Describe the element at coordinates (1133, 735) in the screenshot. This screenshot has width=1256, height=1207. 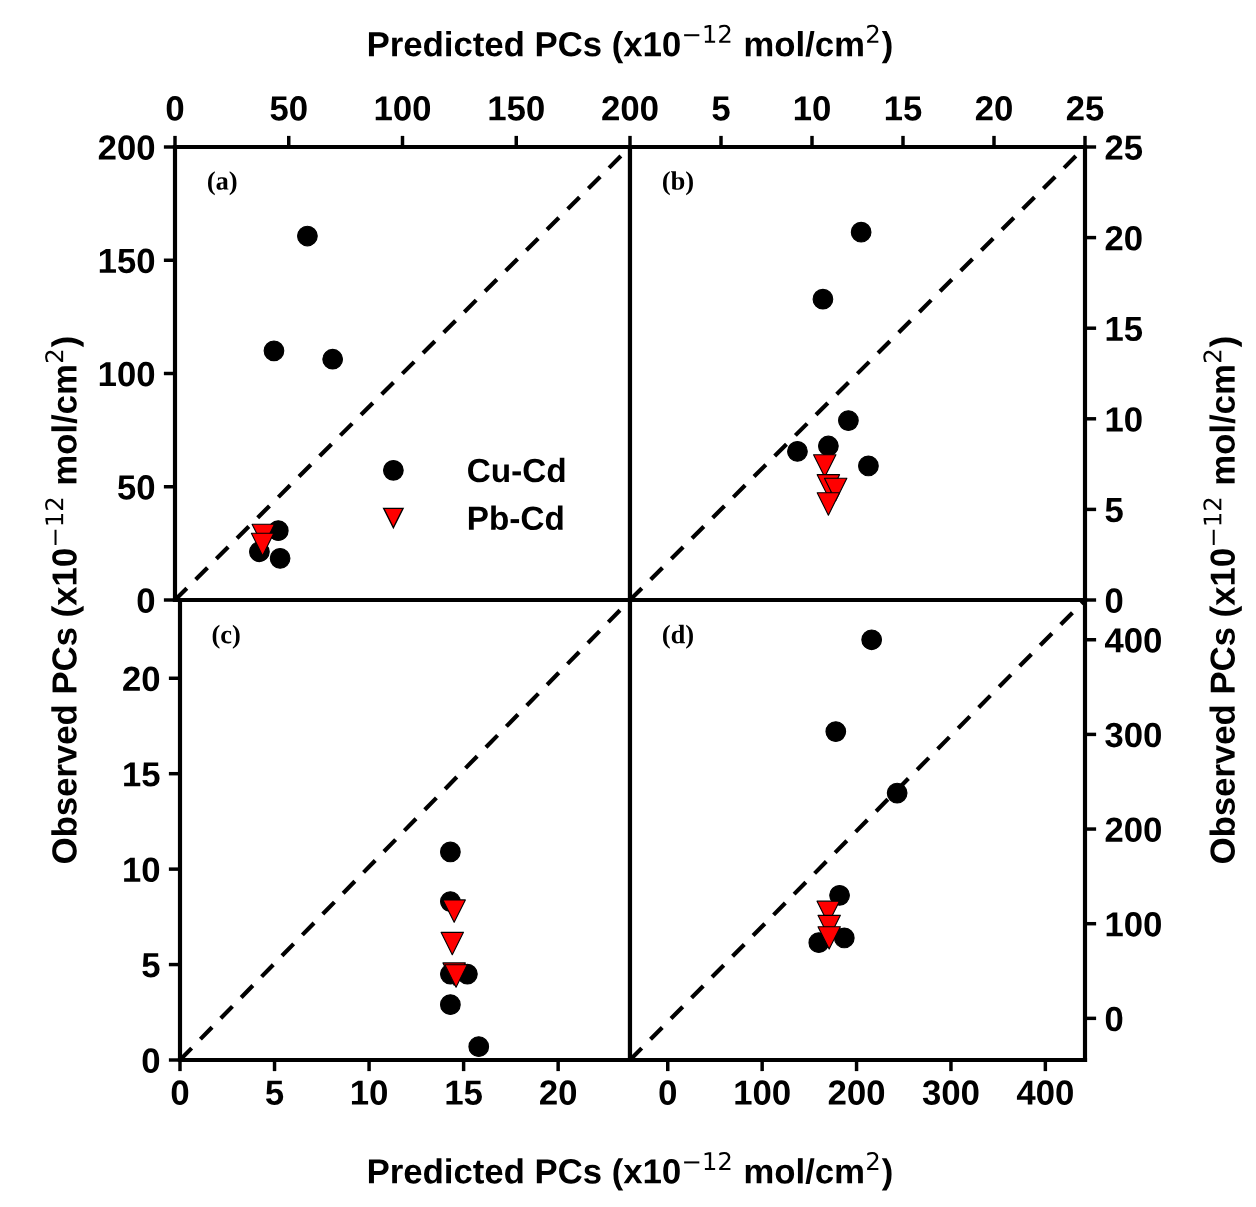
I see `y-tick-label: 300` at that location.